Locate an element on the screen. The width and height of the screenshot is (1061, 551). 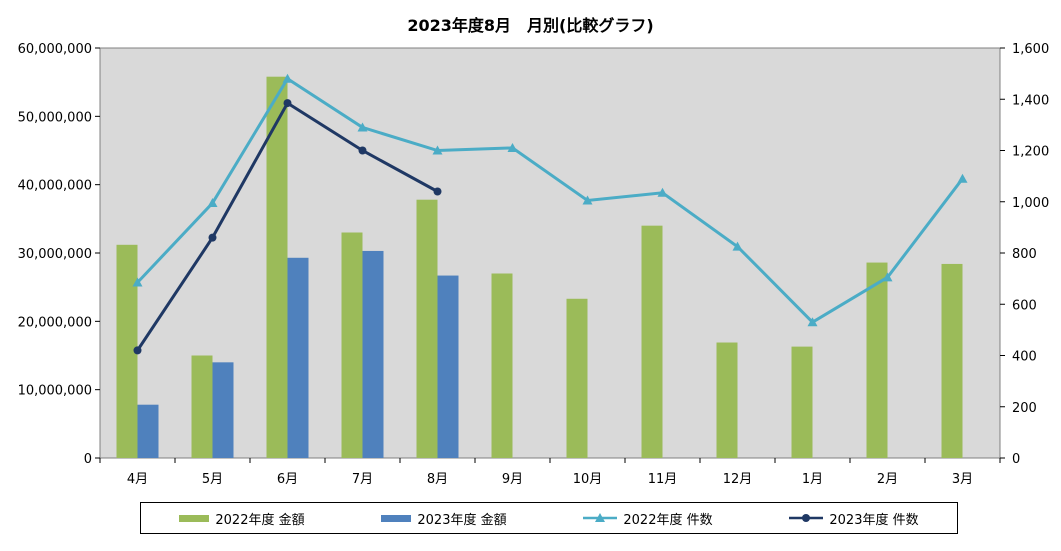
y-left-tick-label: 30,000,000 is located at coordinates (55, 254).